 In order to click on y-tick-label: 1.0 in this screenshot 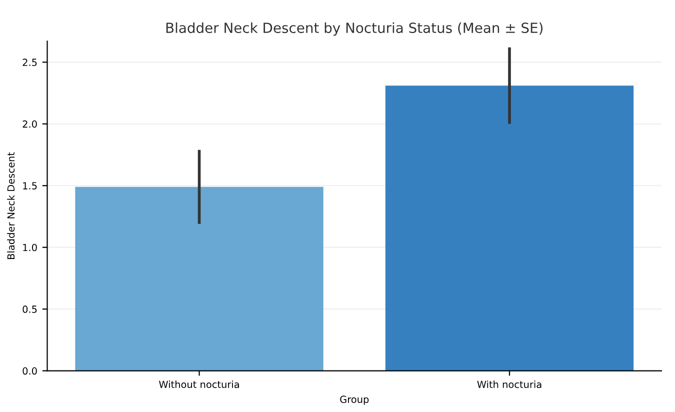, I will do `click(30, 248)`.